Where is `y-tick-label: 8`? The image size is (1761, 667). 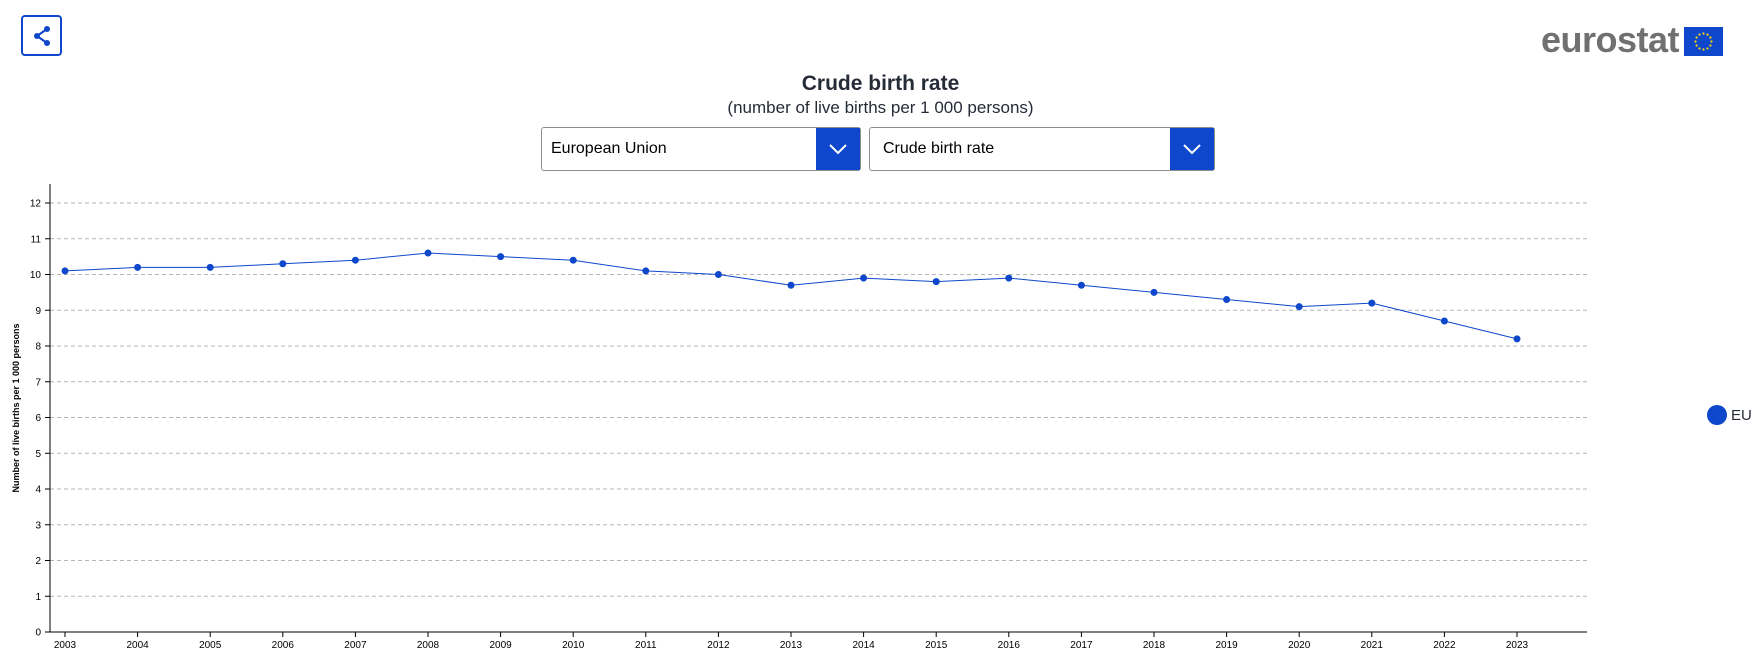
y-tick-label: 8 is located at coordinates (38, 347).